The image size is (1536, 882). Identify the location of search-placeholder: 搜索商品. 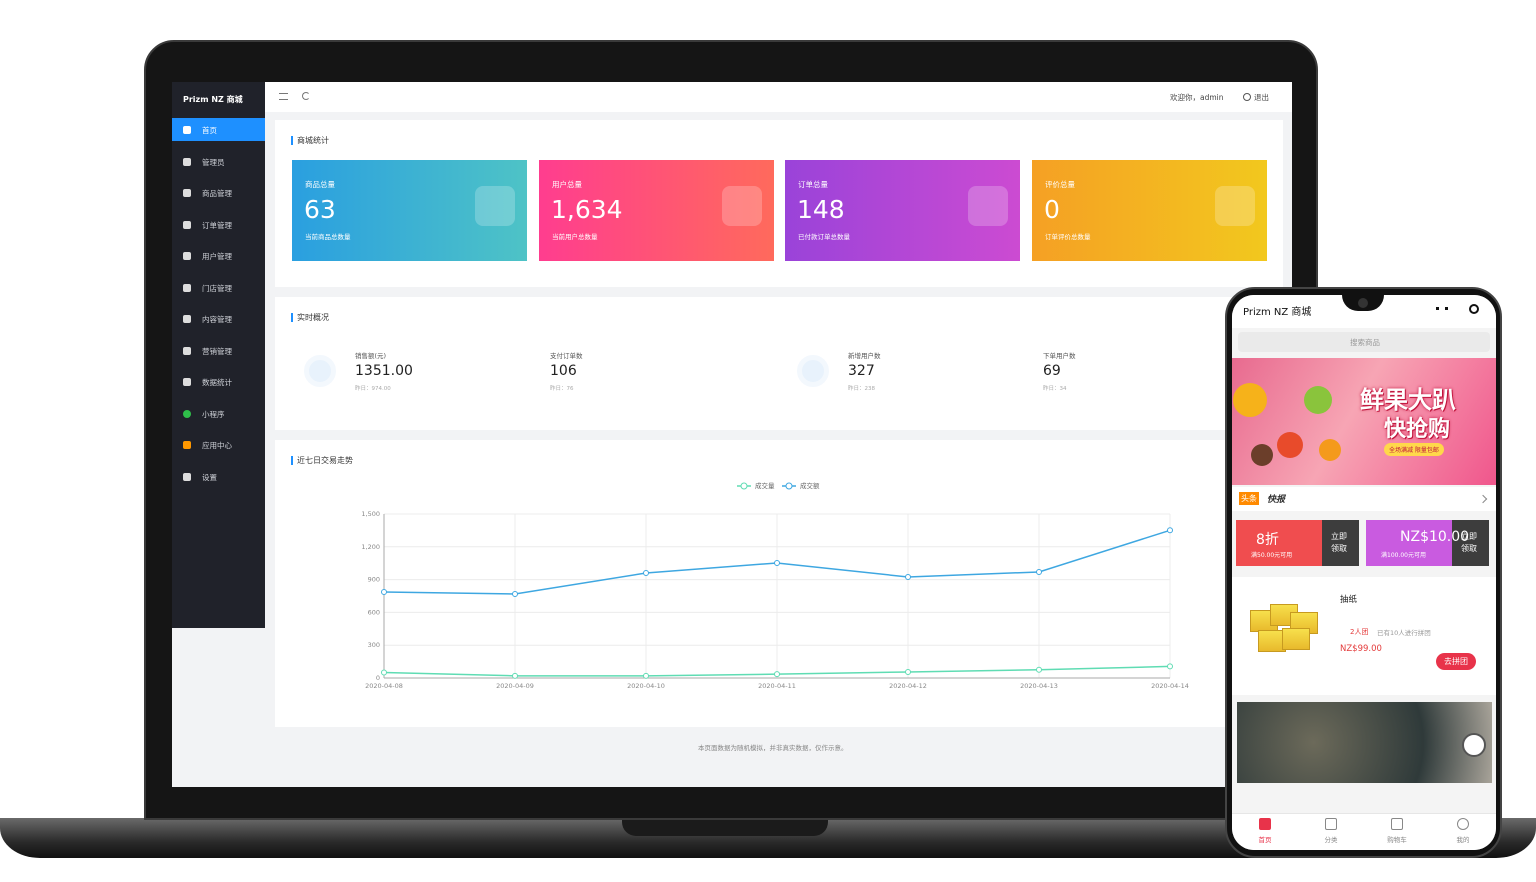
(1365, 342).